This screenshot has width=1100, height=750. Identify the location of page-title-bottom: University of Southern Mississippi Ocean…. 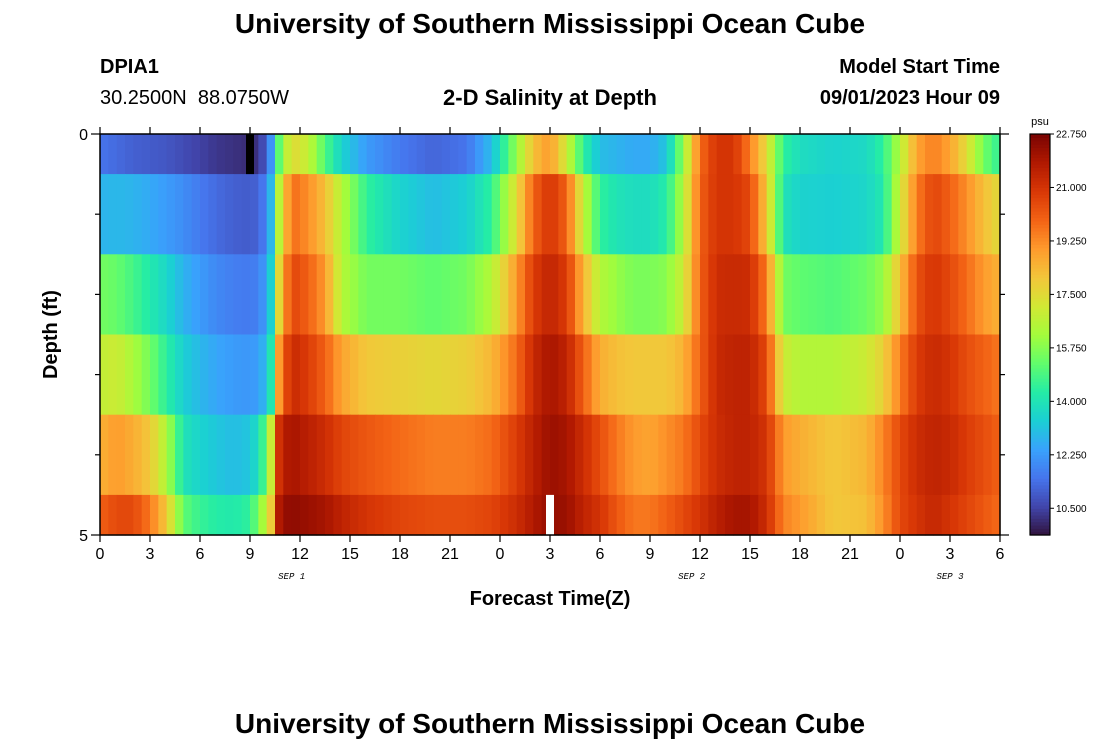
(550, 723).